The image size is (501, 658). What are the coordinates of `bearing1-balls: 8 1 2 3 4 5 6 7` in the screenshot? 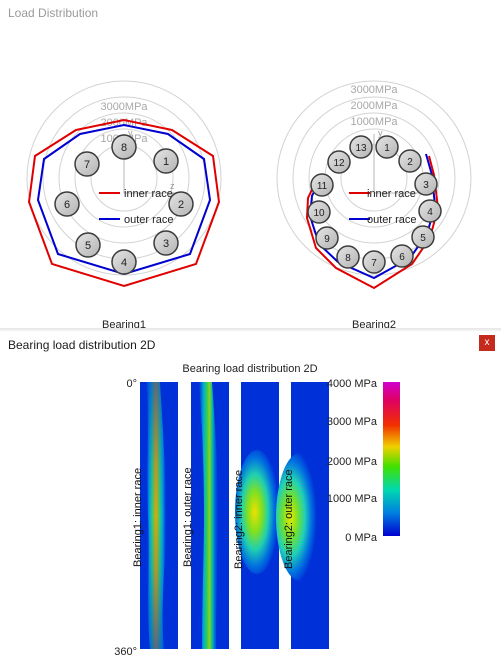 It's located at (124, 204).